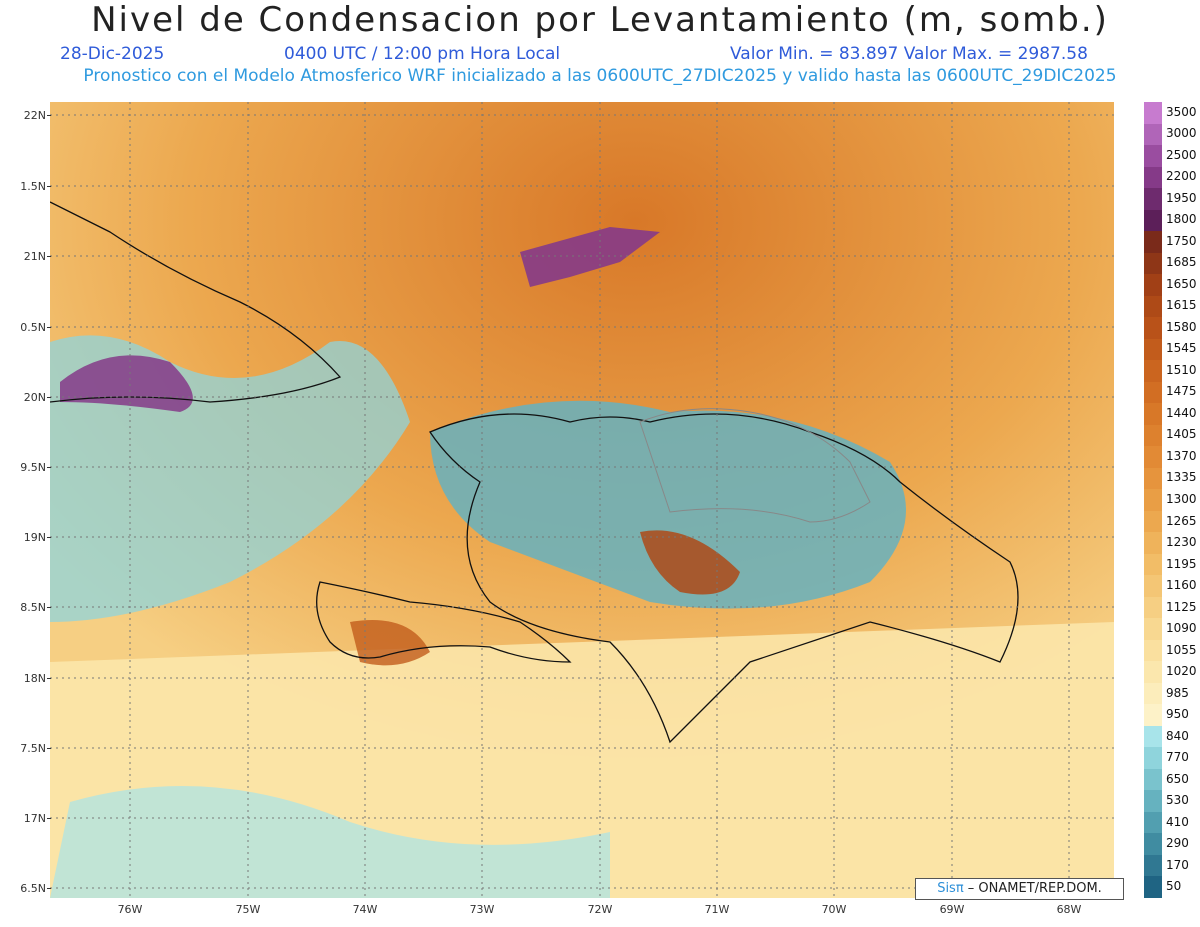 Image resolution: width=1200 pixels, height=927 pixels. I want to click on colorbar-label: 1685, so click(1181, 262).